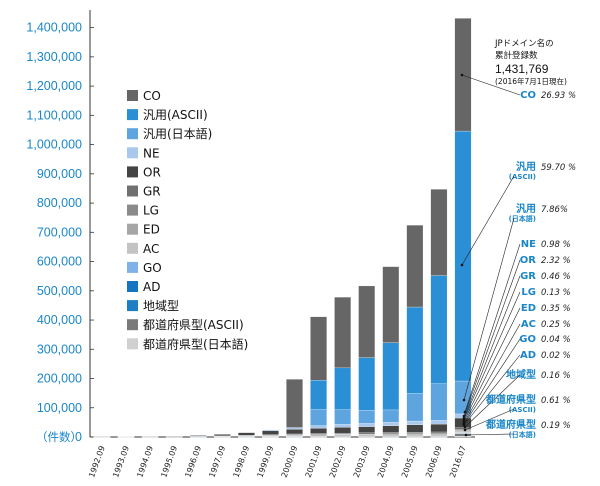  What do you see at coordinates (59, 349) in the screenshot?
I see `y-tick-label: 300,000` at bounding box center [59, 349].